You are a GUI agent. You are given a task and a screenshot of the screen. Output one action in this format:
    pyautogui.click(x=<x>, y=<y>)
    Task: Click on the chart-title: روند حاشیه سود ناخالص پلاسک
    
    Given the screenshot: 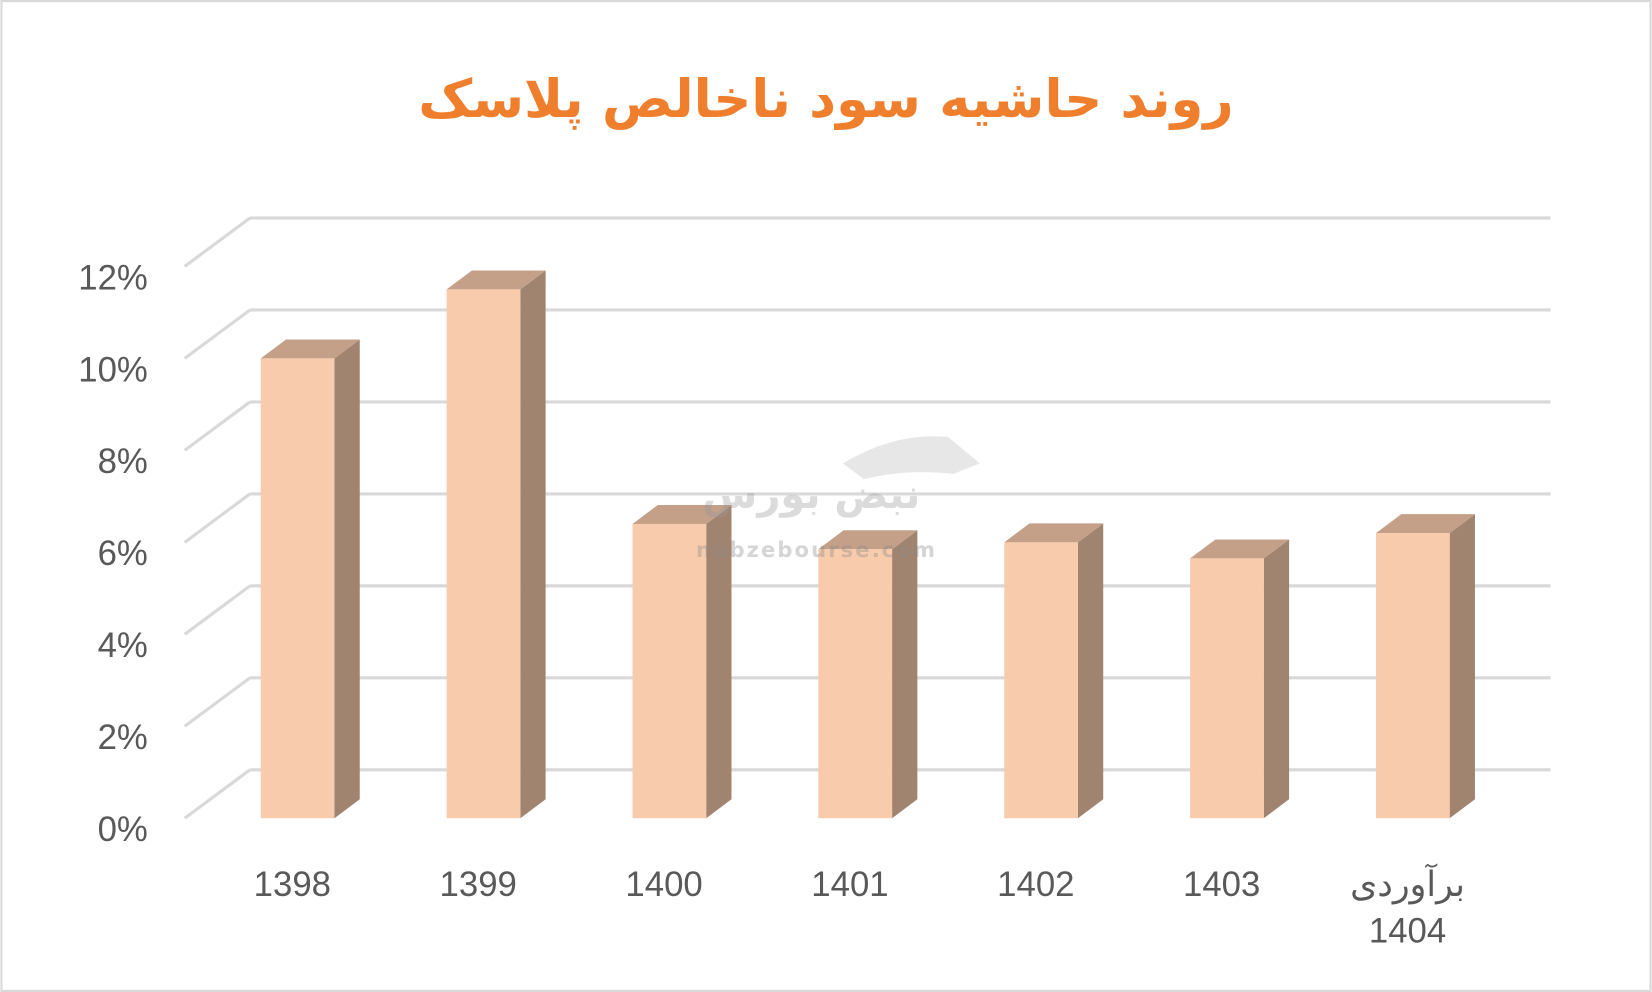 What is the action you would take?
    pyautogui.click(x=825, y=99)
    